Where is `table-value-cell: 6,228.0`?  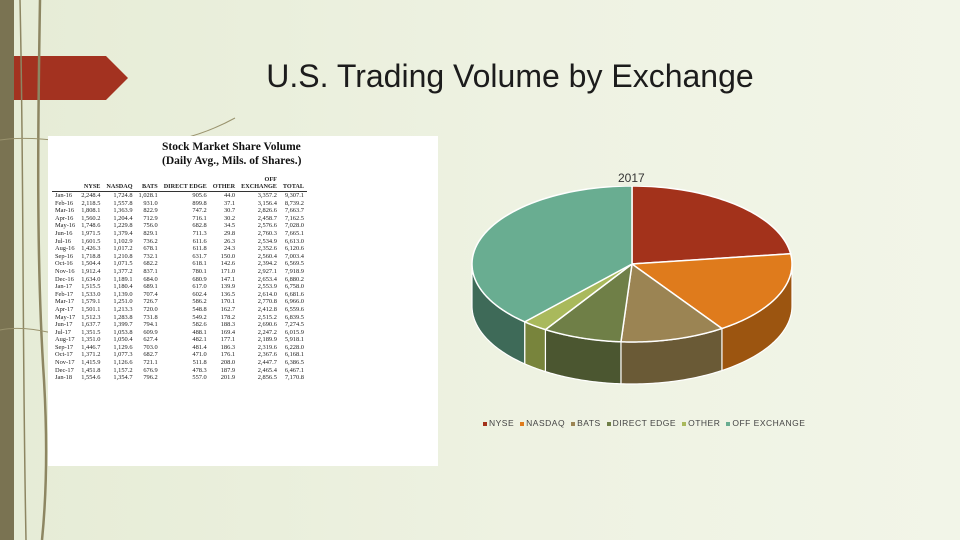
table-value-cell: 6,228.0 is located at coordinates (294, 347).